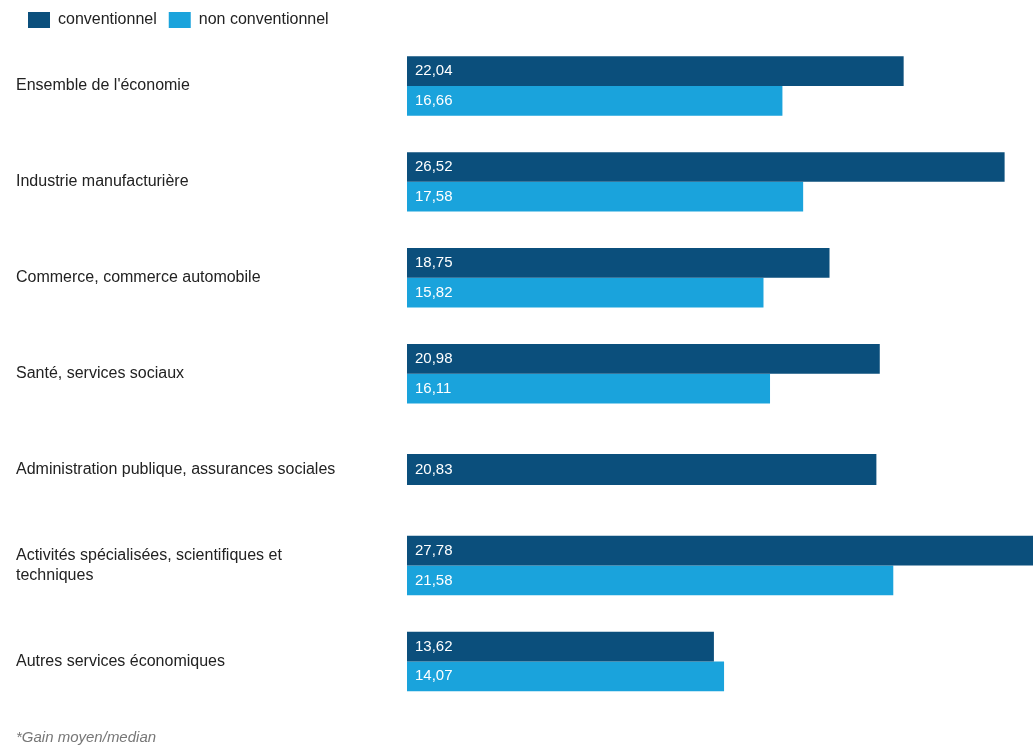 The height and width of the screenshot is (751, 1033). Describe the element at coordinates (107, 19) in the screenshot. I see `legend-label: conventionnel` at that location.